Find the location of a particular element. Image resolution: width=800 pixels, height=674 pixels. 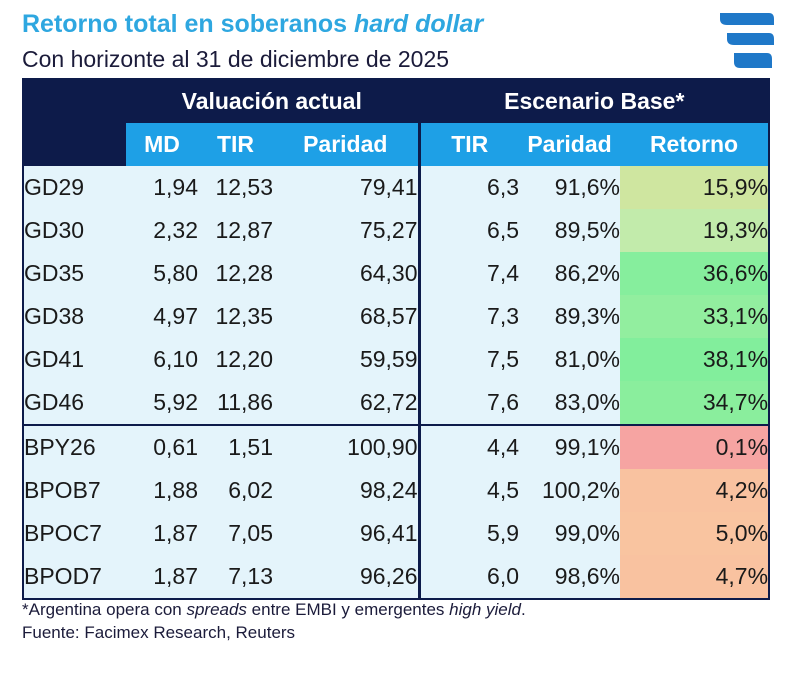

md-cell: 5,92 is located at coordinates (162, 403).